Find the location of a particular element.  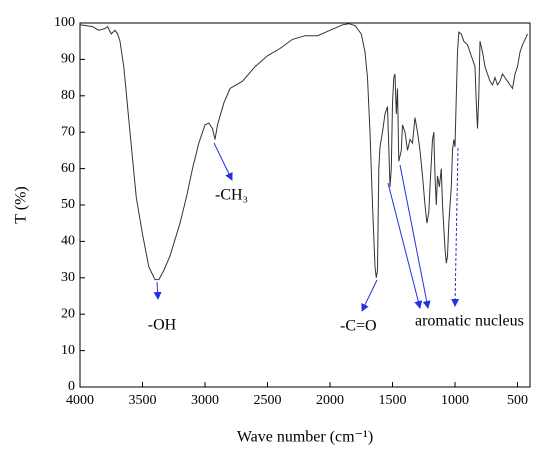

annotation: -OH is located at coordinates (162, 325).